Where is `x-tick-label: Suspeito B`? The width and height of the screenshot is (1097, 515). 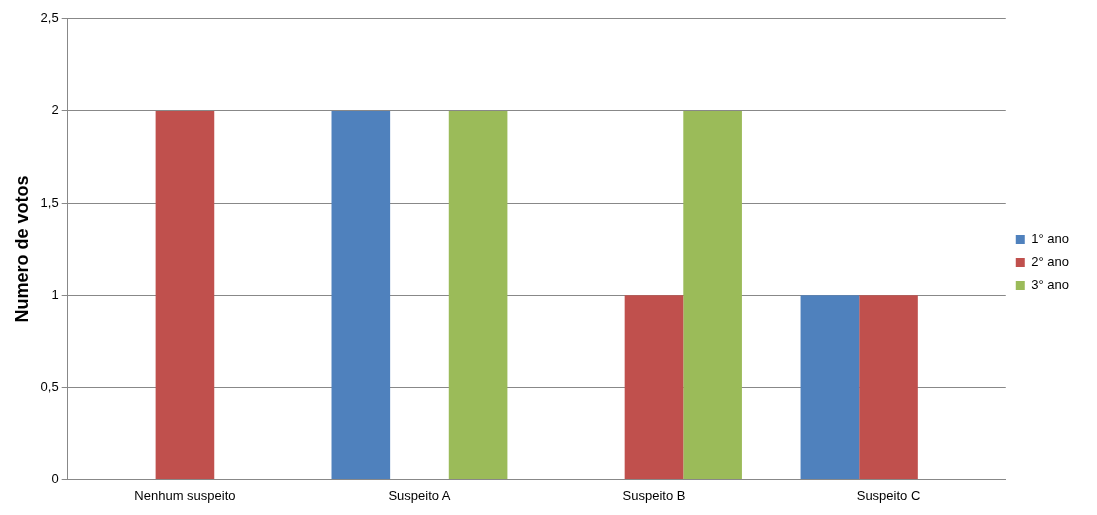
x-tick-label: Suspeito B is located at coordinates (654, 495).